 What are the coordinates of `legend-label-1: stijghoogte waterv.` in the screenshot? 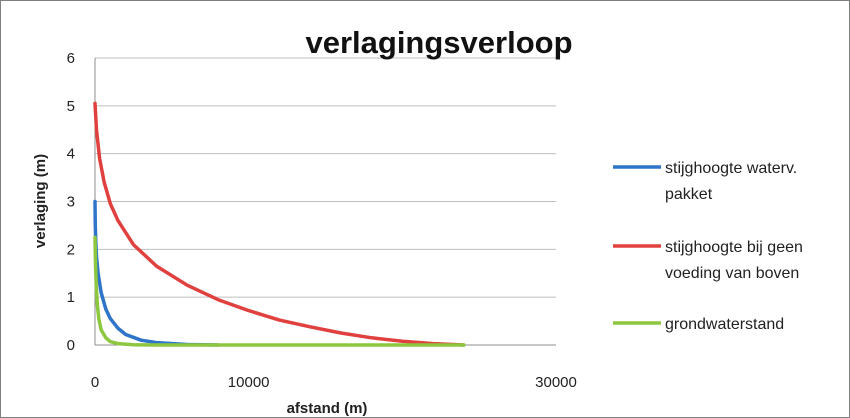 It's located at (731, 168).